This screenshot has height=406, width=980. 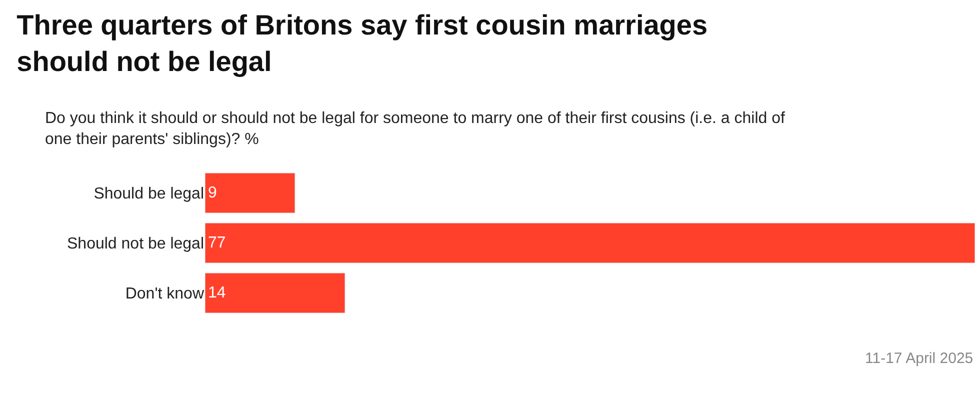 What do you see at coordinates (149, 194) in the screenshot?
I see `y-tick-label: Should be legal` at bounding box center [149, 194].